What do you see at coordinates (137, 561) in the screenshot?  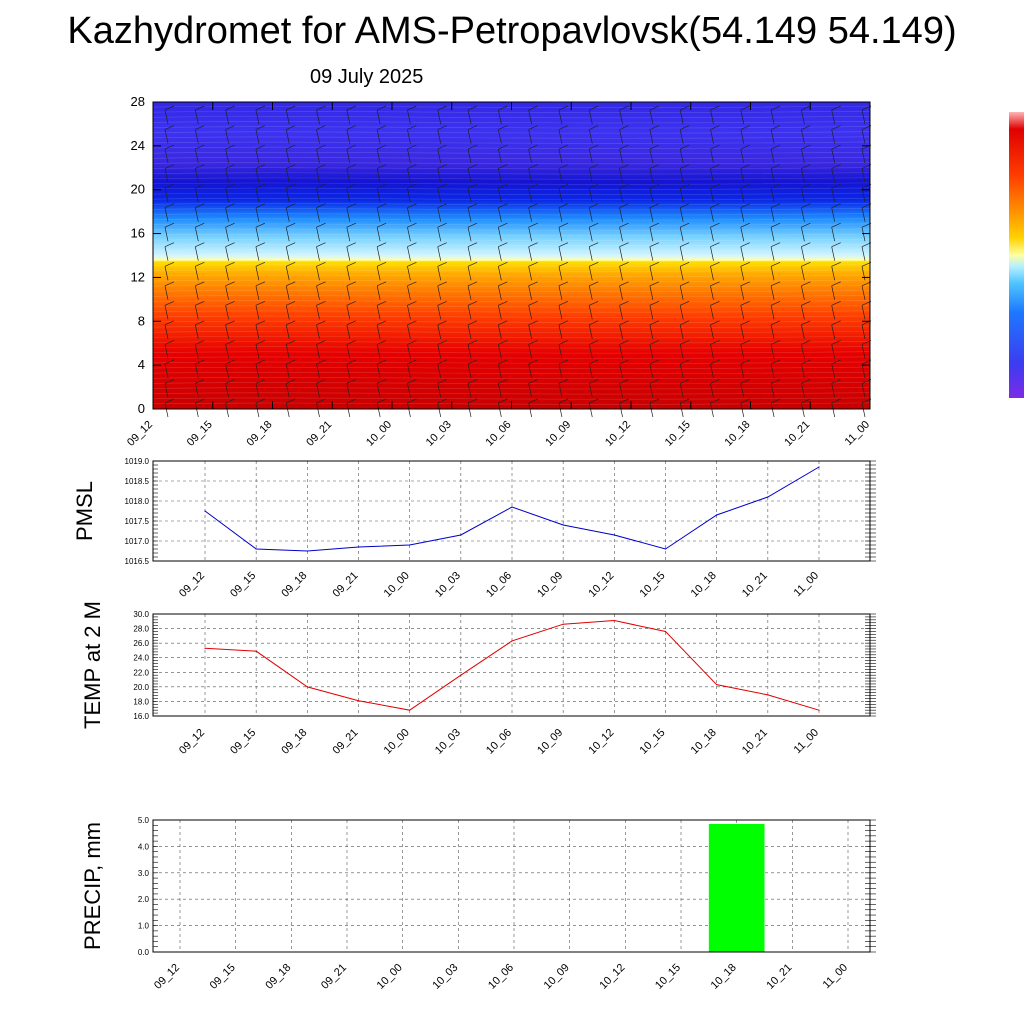 I see `y-tick-label: 1016.5` at bounding box center [137, 561].